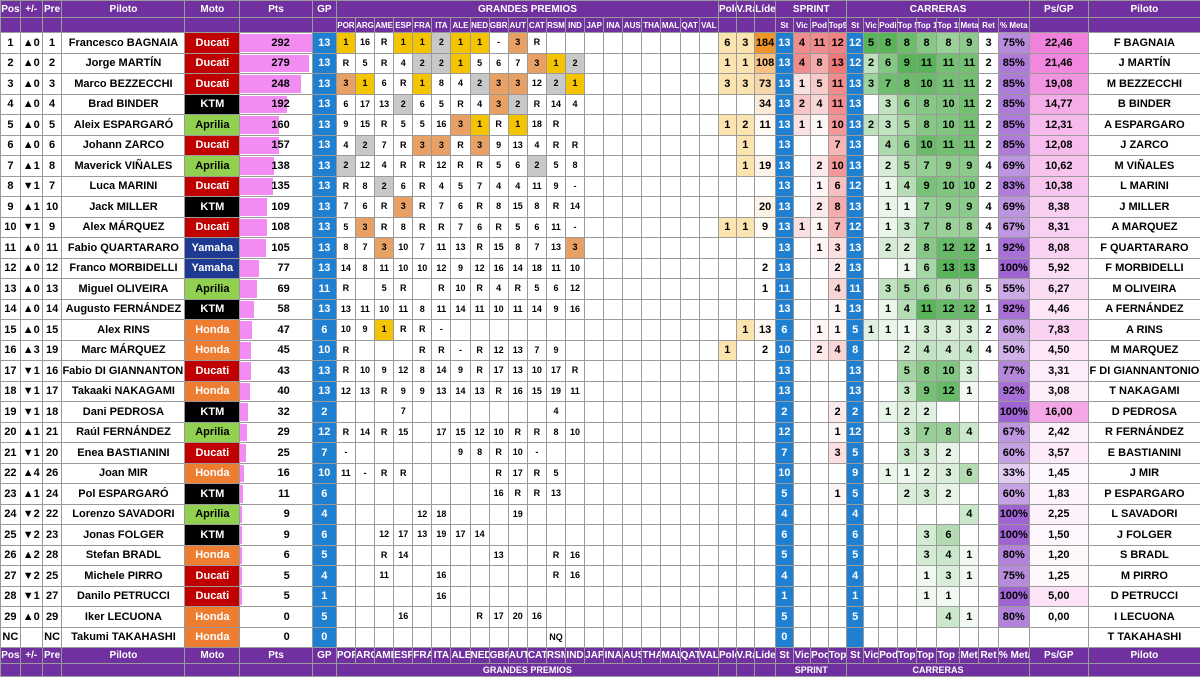  What do you see at coordinates (52, 453) in the screenshot?
I see `previous-position: 20` at bounding box center [52, 453].